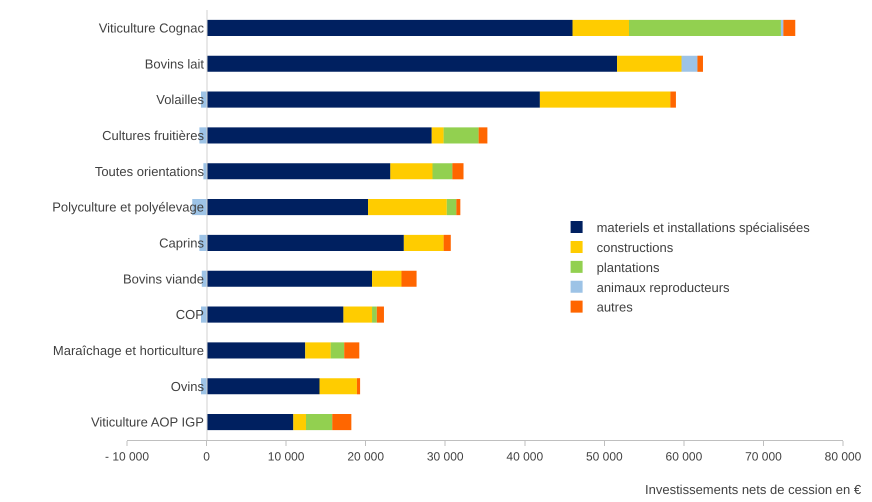  I want to click on legend-label: materiels et installations spécialisées, so click(703, 228).